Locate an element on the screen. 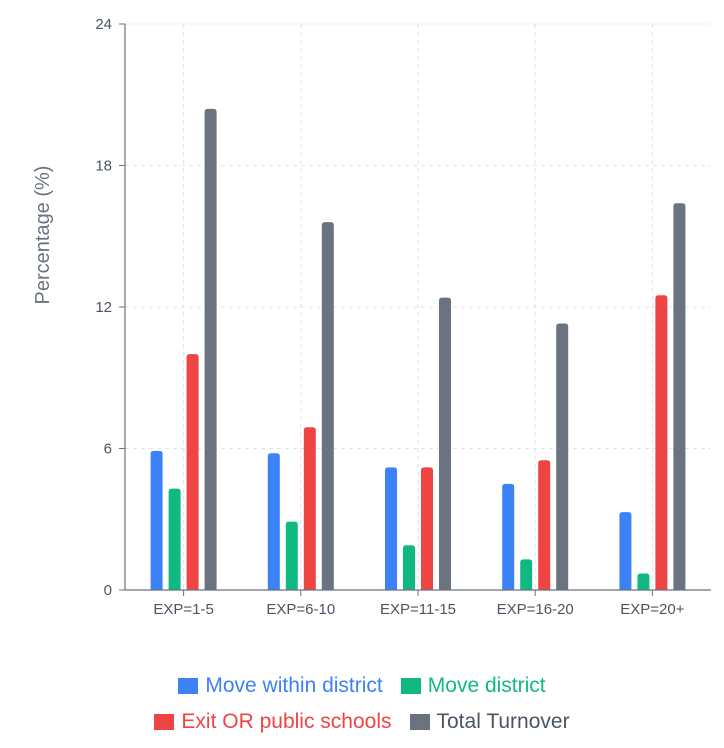  legend-item-exit-or-public-schools: Exit OR public schools is located at coordinates (273, 722).